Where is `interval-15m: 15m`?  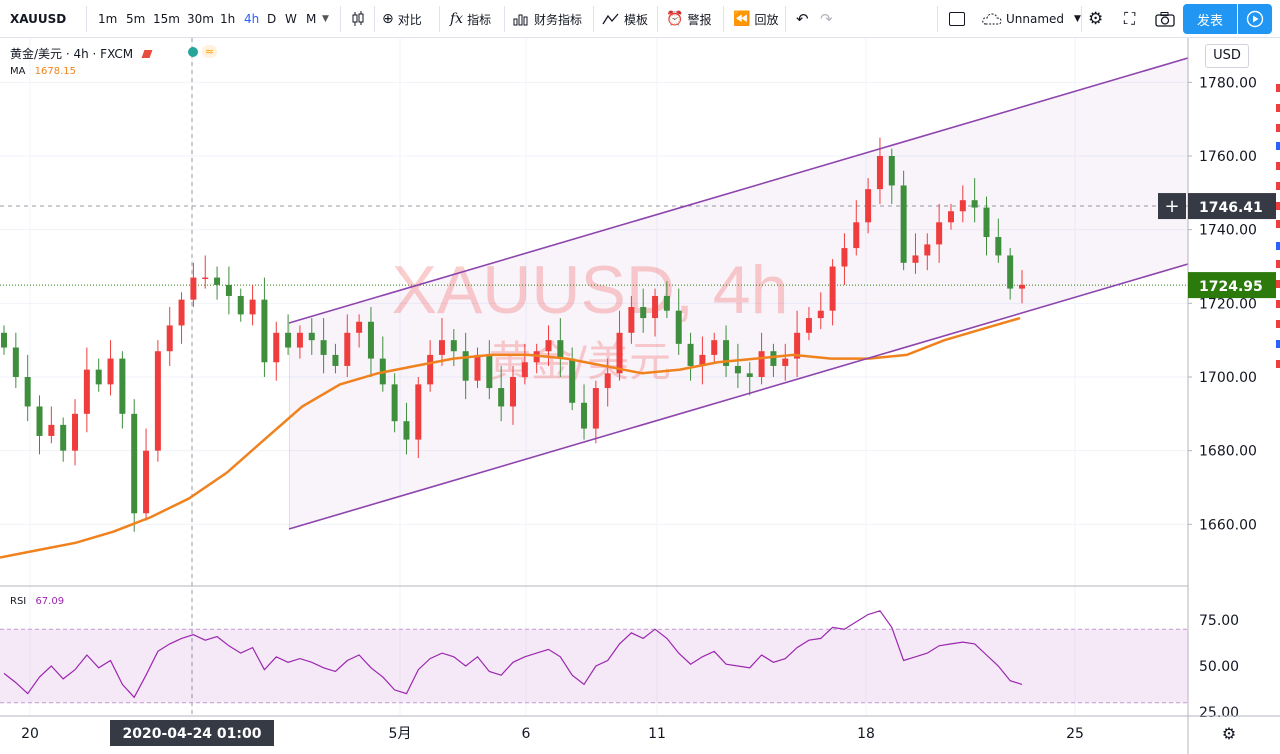 interval-15m: 15m is located at coordinates (166, 19).